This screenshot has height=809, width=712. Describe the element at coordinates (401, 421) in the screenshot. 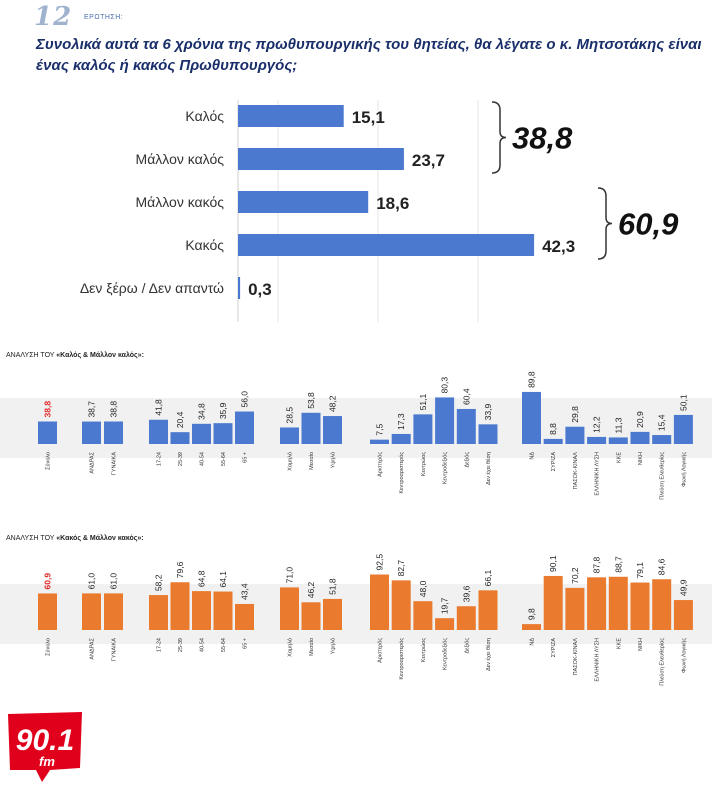

I see `column-value-label: 17,3` at that location.